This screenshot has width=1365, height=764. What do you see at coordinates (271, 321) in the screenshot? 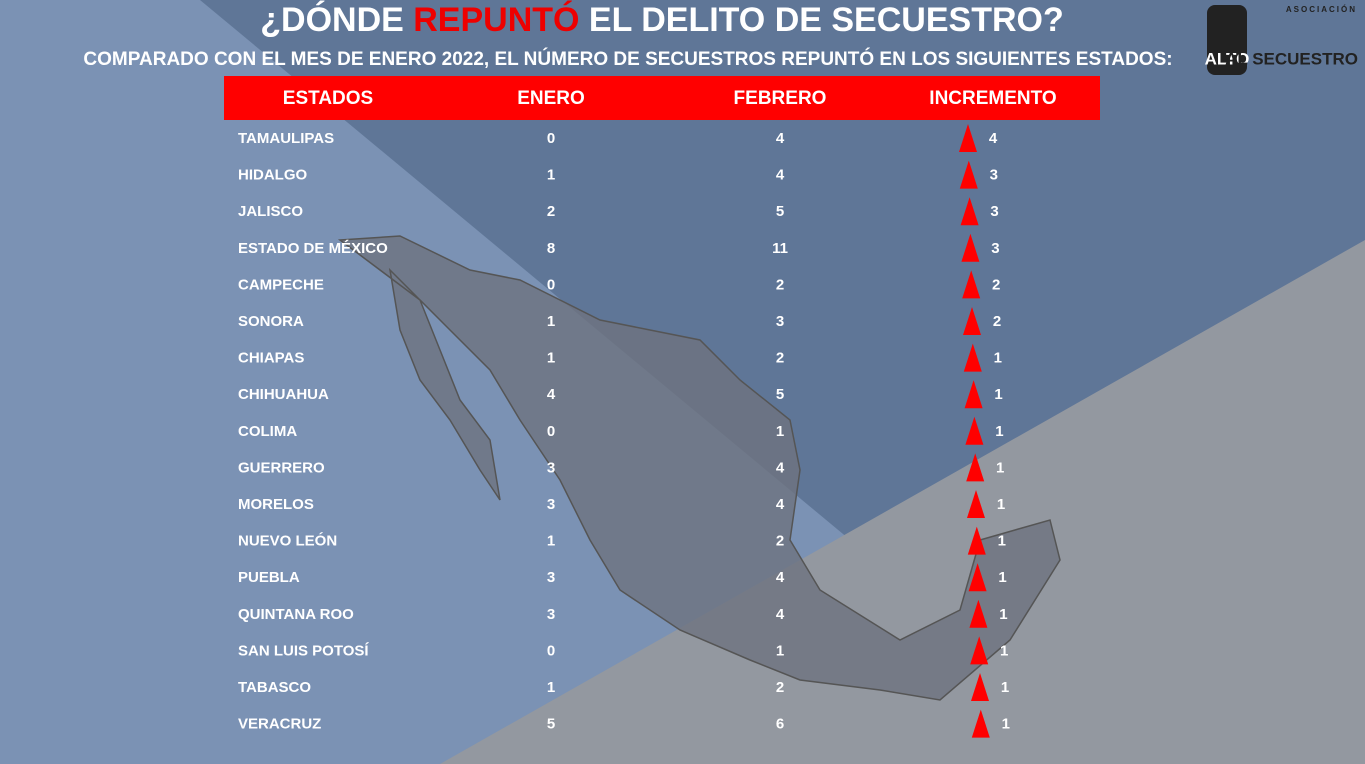
I see `state-name: SONORA` at bounding box center [271, 321].